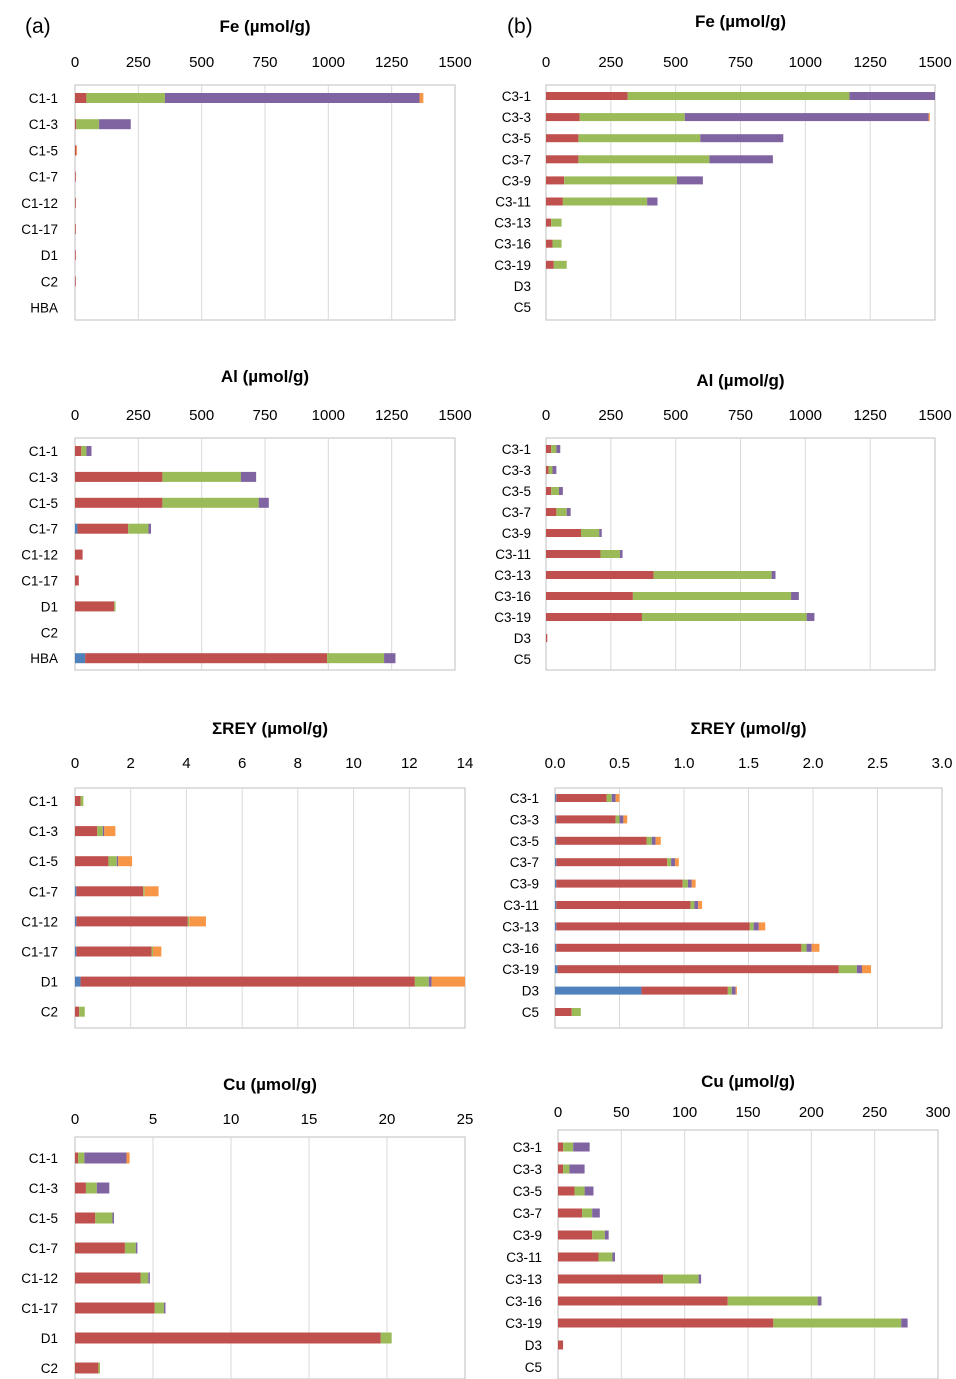  I want to click on x-tick-label: 750, so click(740, 62).